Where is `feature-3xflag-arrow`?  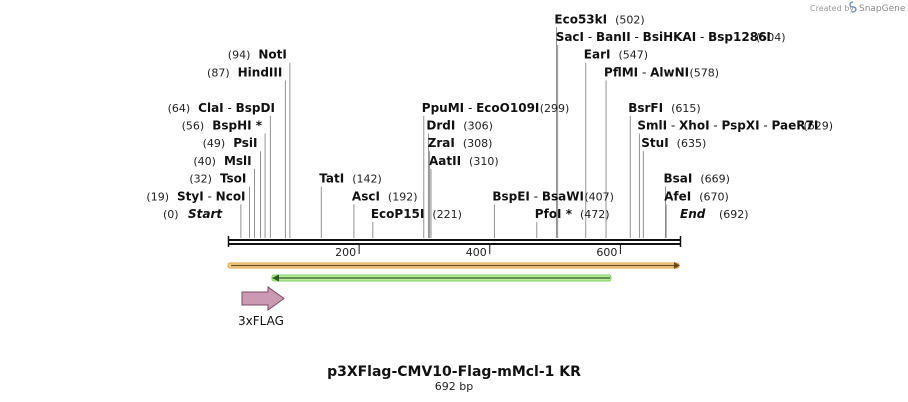 feature-3xflag-arrow is located at coordinates (263, 298).